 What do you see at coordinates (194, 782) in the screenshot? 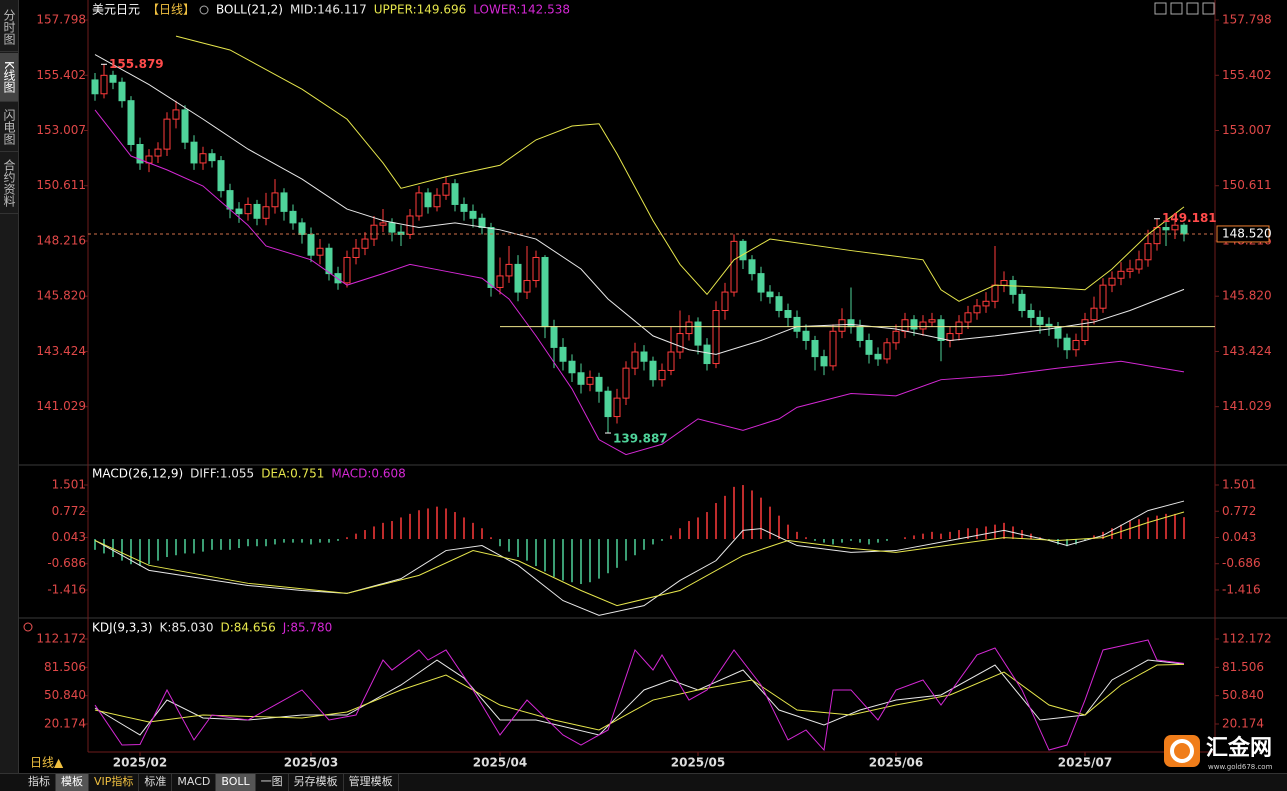
I see `toolbar-button: MACD` at bounding box center [194, 782].